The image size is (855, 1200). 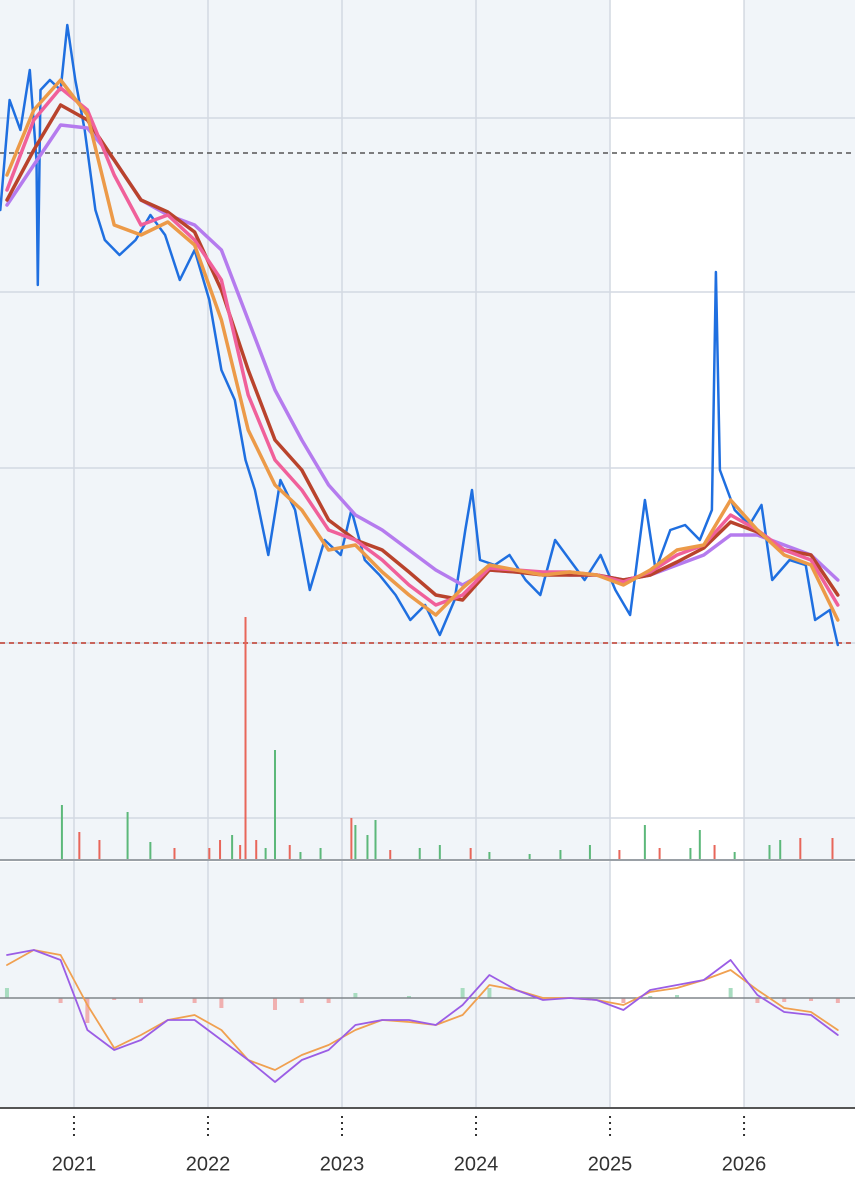 I want to click on x-tick-label: 2026, so click(x=744, y=1164).